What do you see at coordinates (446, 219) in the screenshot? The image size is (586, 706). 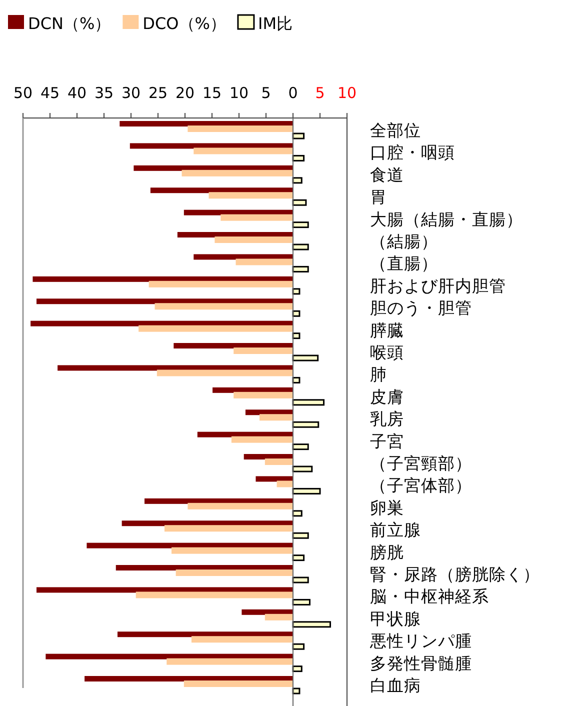 I see `y-tick-label: 大腸（結腸・直腸）` at bounding box center [446, 219].